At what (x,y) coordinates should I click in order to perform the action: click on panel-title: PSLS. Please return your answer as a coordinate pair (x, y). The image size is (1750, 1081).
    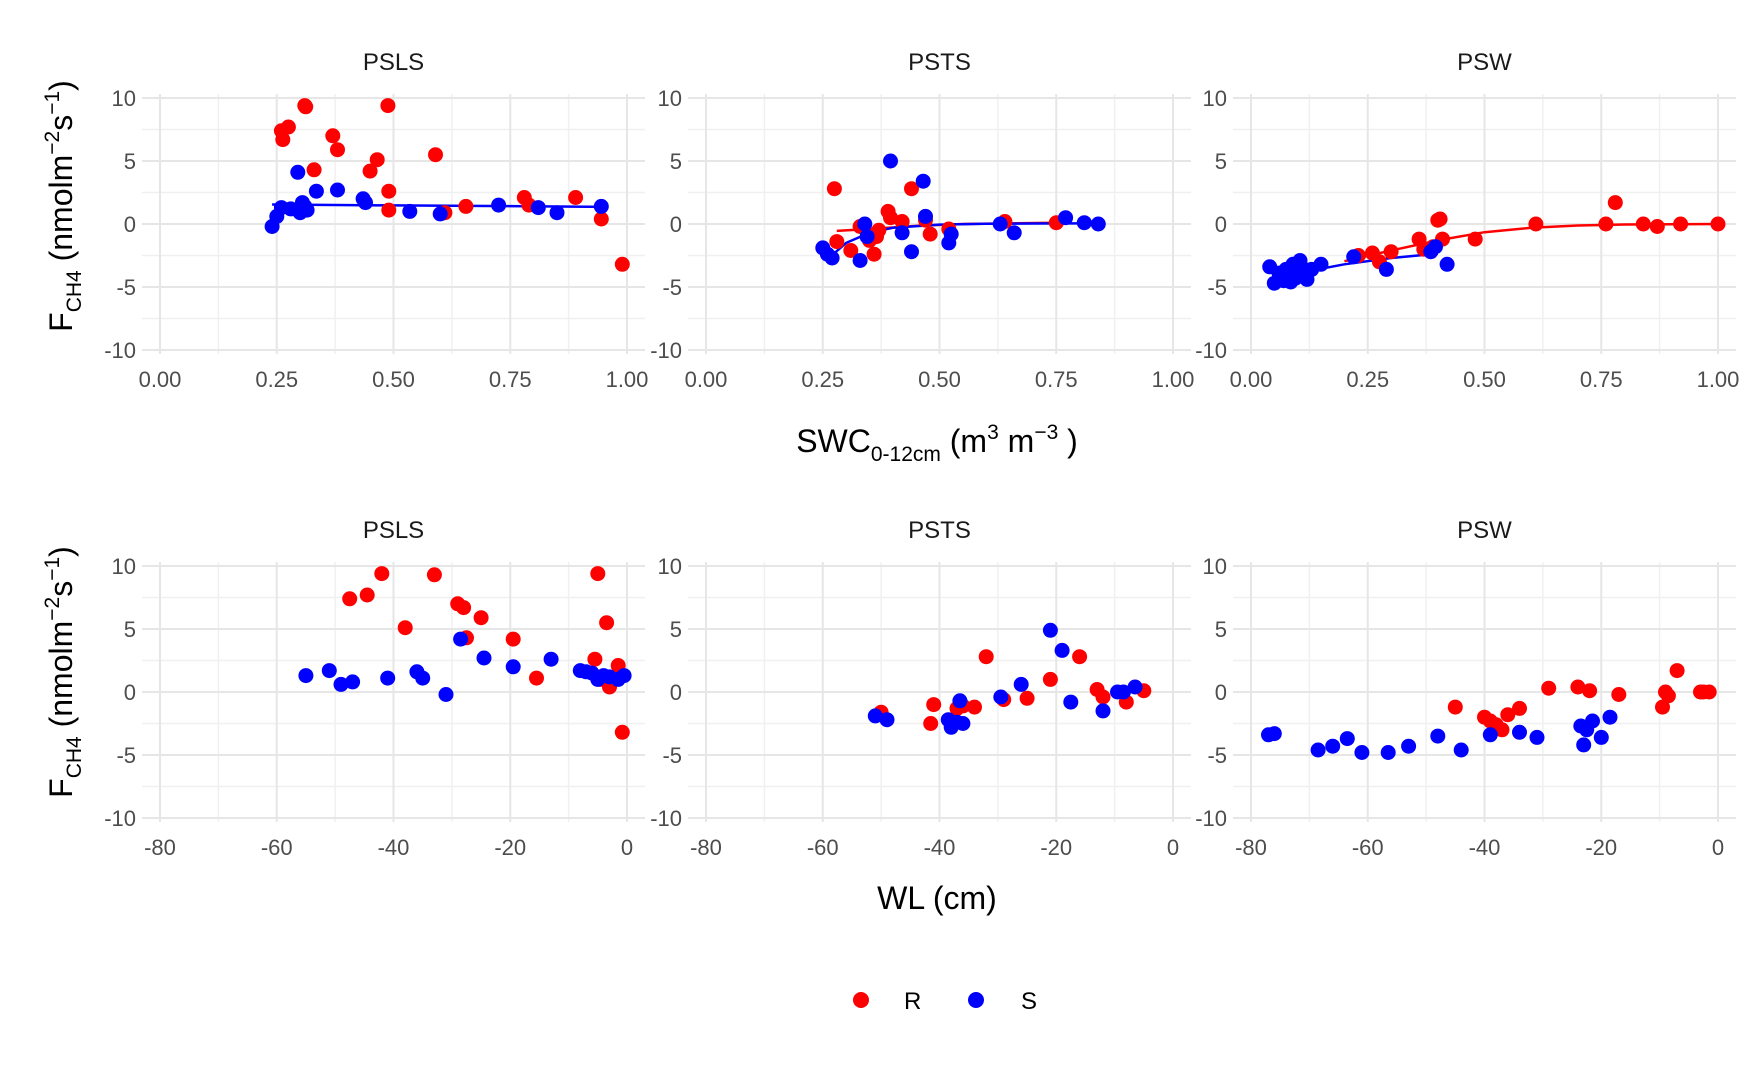
    Looking at the image, I should click on (393, 530).